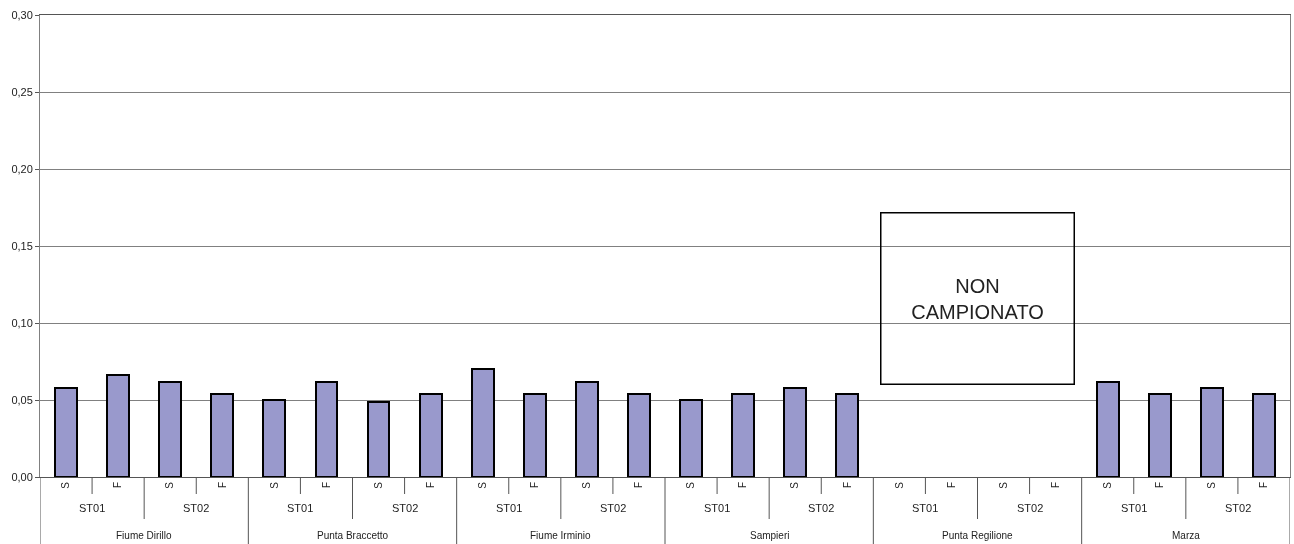  Describe the element at coordinates (560, 535) in the screenshot. I see `text: Fiume Irminio` at that location.